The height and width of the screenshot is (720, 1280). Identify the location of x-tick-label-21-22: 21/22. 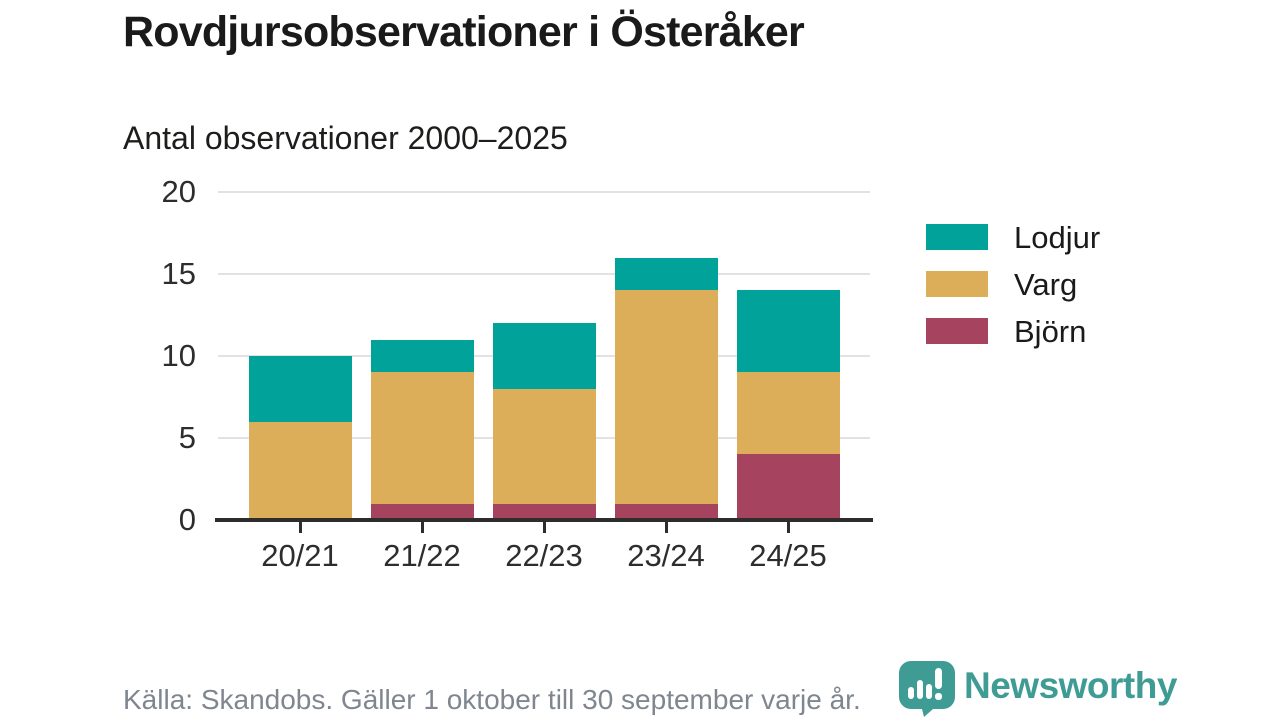
(422, 555).